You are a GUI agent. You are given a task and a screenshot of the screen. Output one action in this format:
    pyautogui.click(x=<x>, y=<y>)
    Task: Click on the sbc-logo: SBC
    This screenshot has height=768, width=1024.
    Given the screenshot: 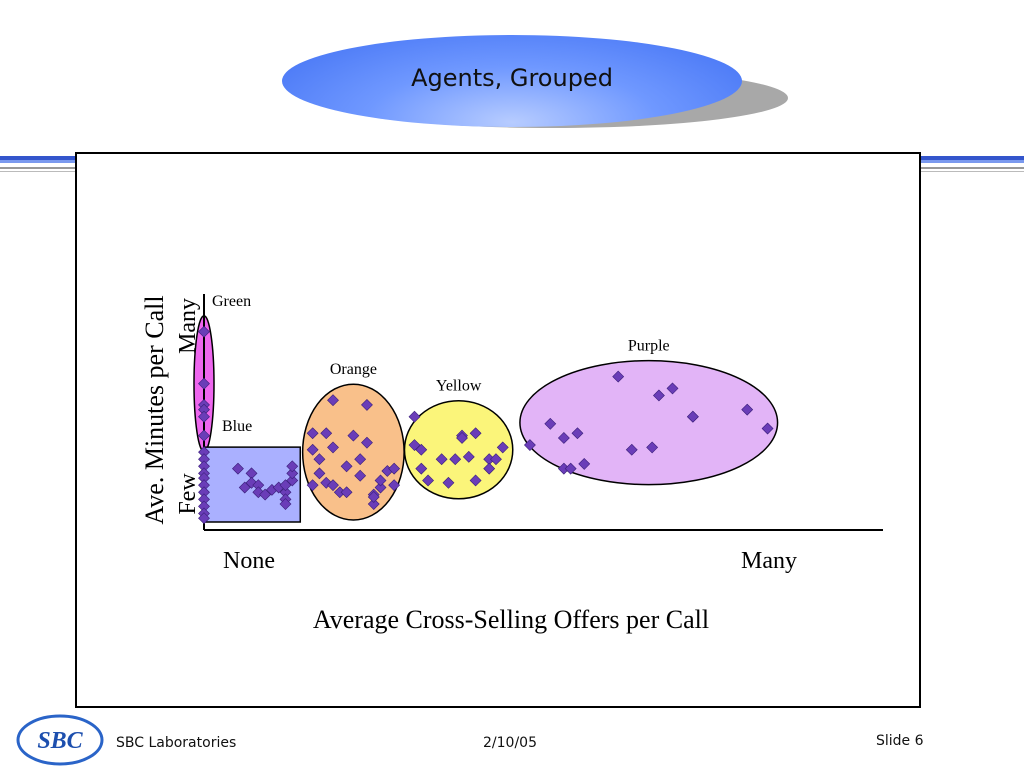 What is the action you would take?
    pyautogui.click(x=60, y=740)
    